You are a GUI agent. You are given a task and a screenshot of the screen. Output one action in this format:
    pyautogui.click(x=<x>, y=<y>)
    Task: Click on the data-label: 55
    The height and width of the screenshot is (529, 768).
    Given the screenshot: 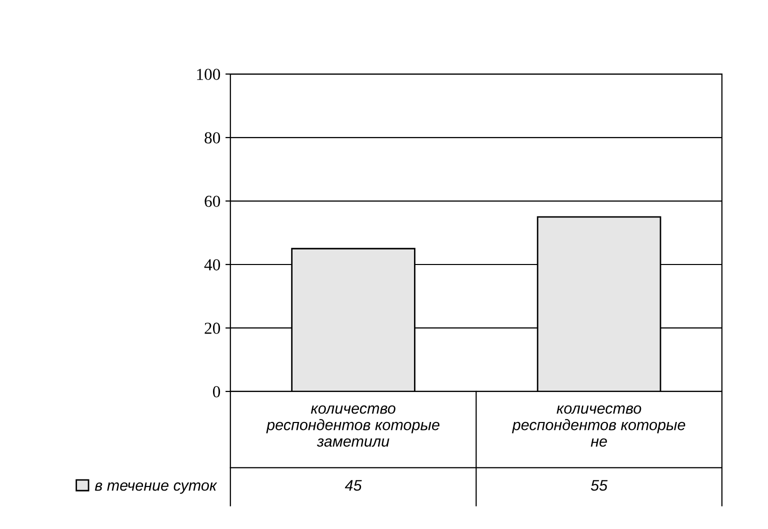 What is the action you would take?
    pyautogui.click(x=599, y=485)
    